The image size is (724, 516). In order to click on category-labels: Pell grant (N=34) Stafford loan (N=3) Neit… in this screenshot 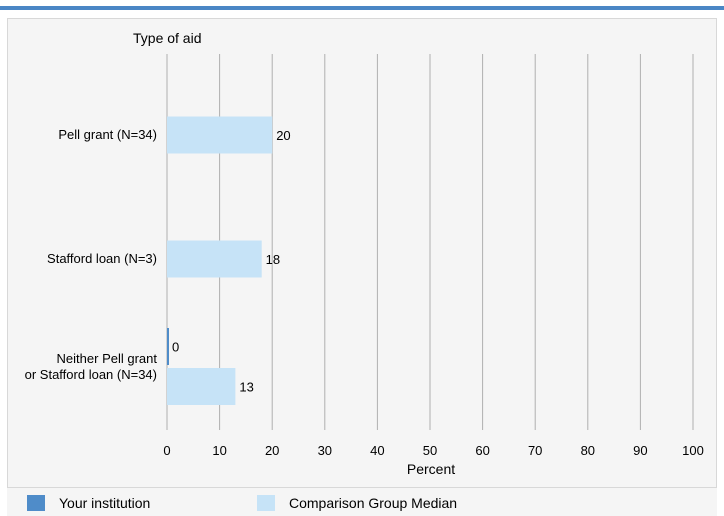, I will do `click(91, 254)`.